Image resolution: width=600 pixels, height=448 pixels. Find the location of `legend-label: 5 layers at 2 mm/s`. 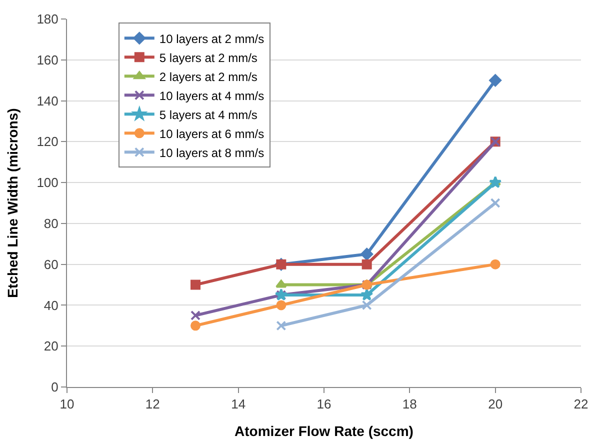

legend-label: 5 layers at 2 mm/s is located at coordinates (208, 57).